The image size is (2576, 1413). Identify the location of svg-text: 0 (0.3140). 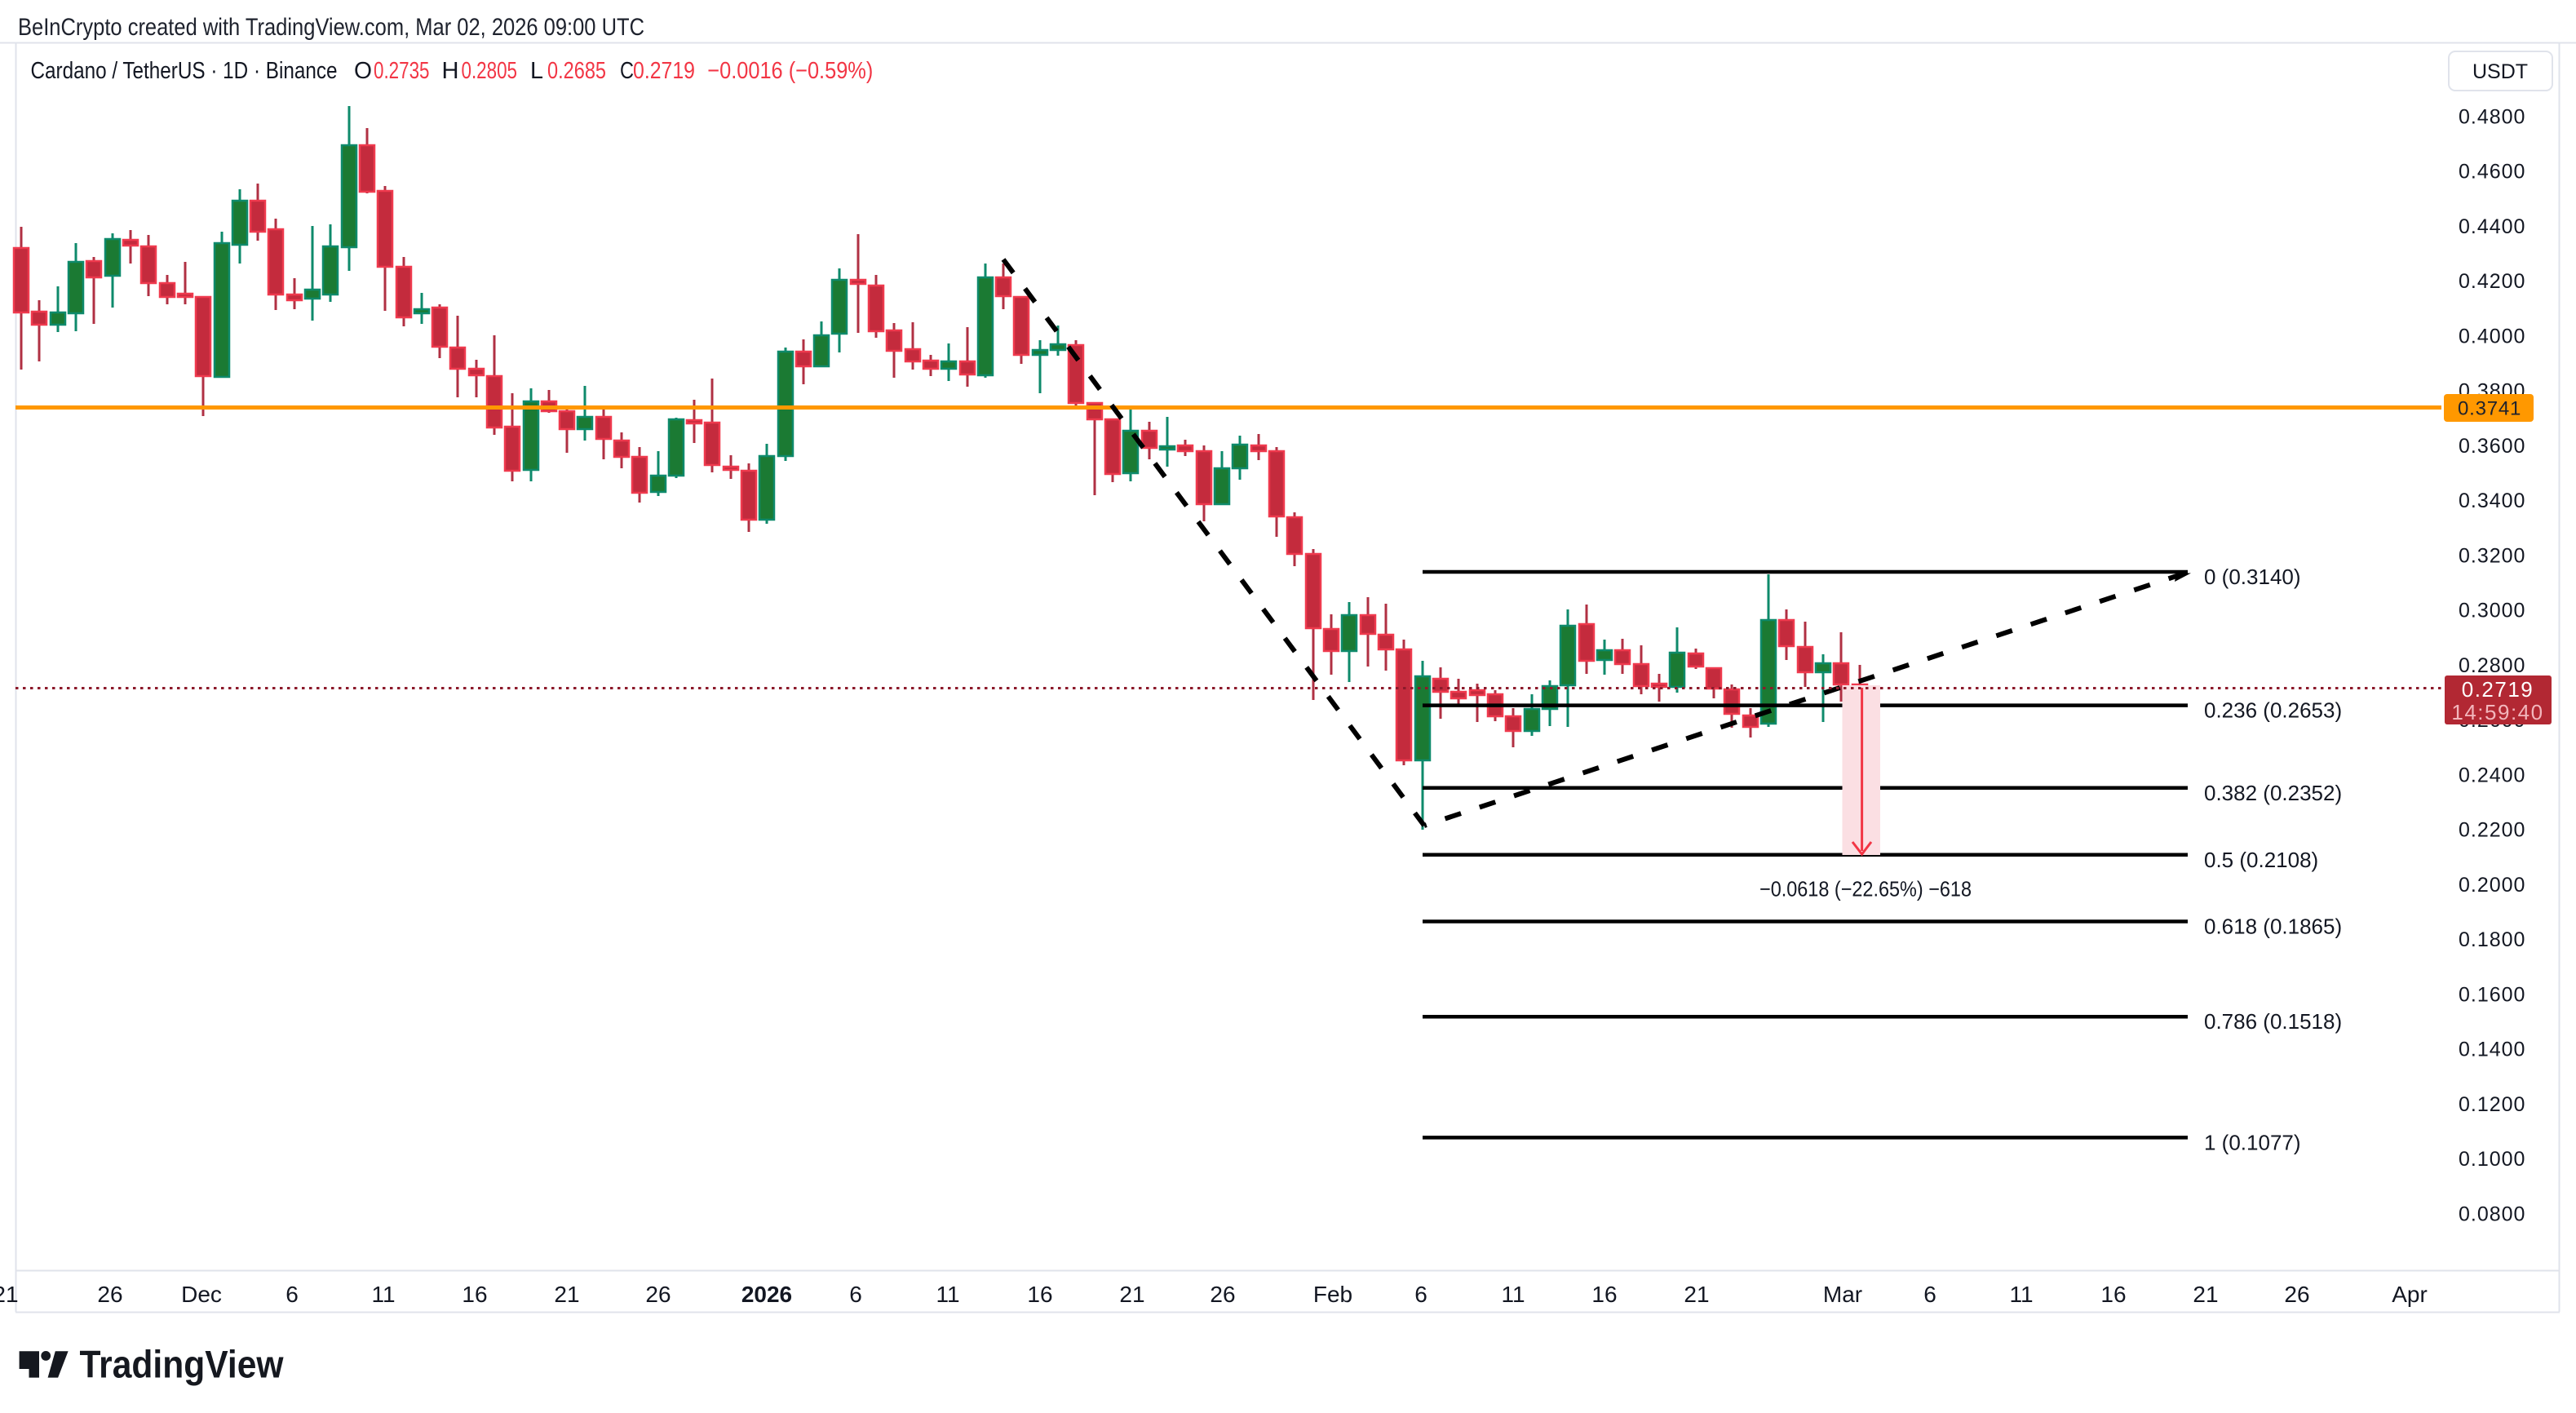
(2252, 577).